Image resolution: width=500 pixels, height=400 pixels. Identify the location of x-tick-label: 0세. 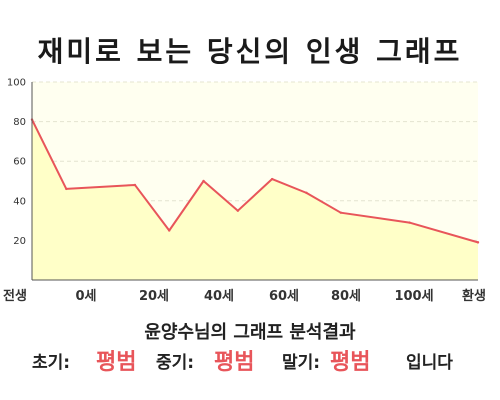
(85, 296).